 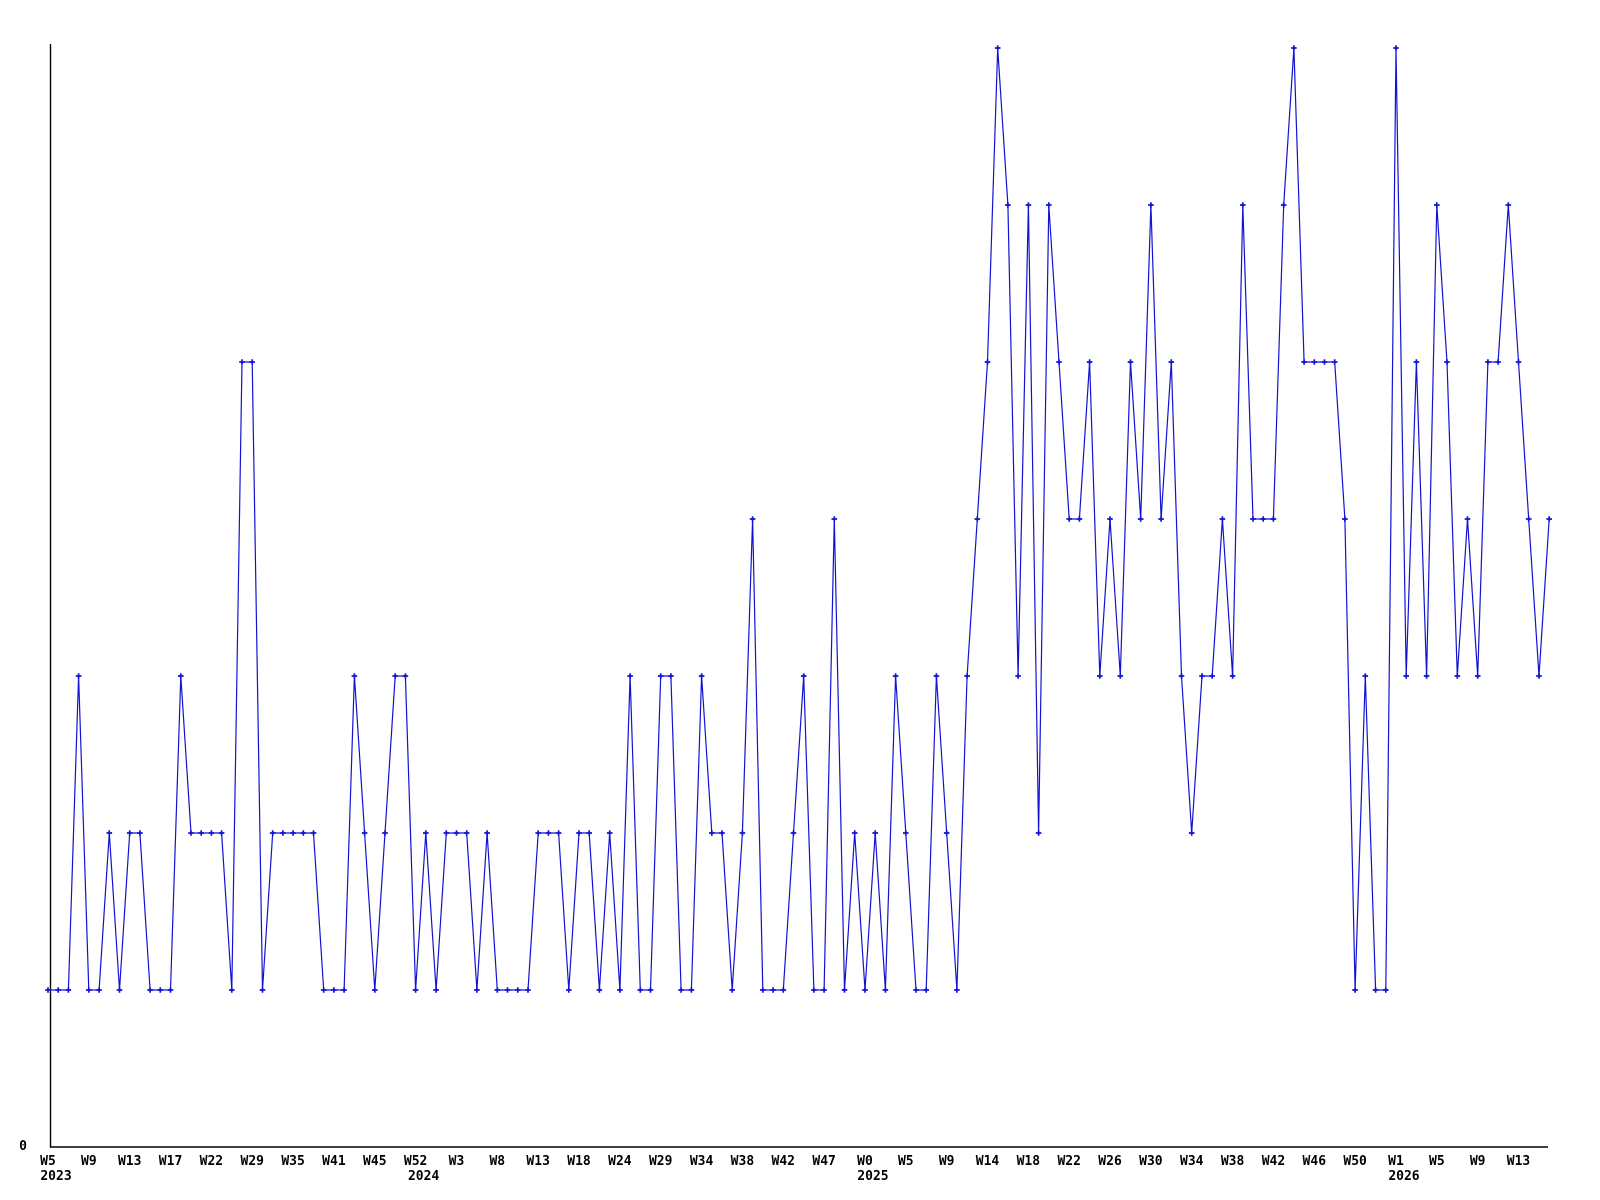 I want to click on x-tick-label: W41, so click(x=334, y=1161).